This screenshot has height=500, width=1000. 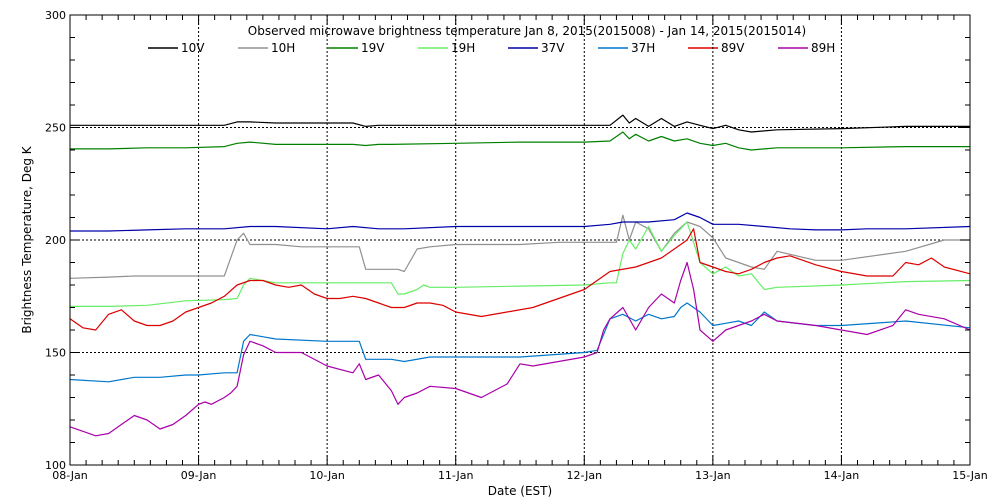 I want to click on series-line-10H, so click(x=519, y=246).